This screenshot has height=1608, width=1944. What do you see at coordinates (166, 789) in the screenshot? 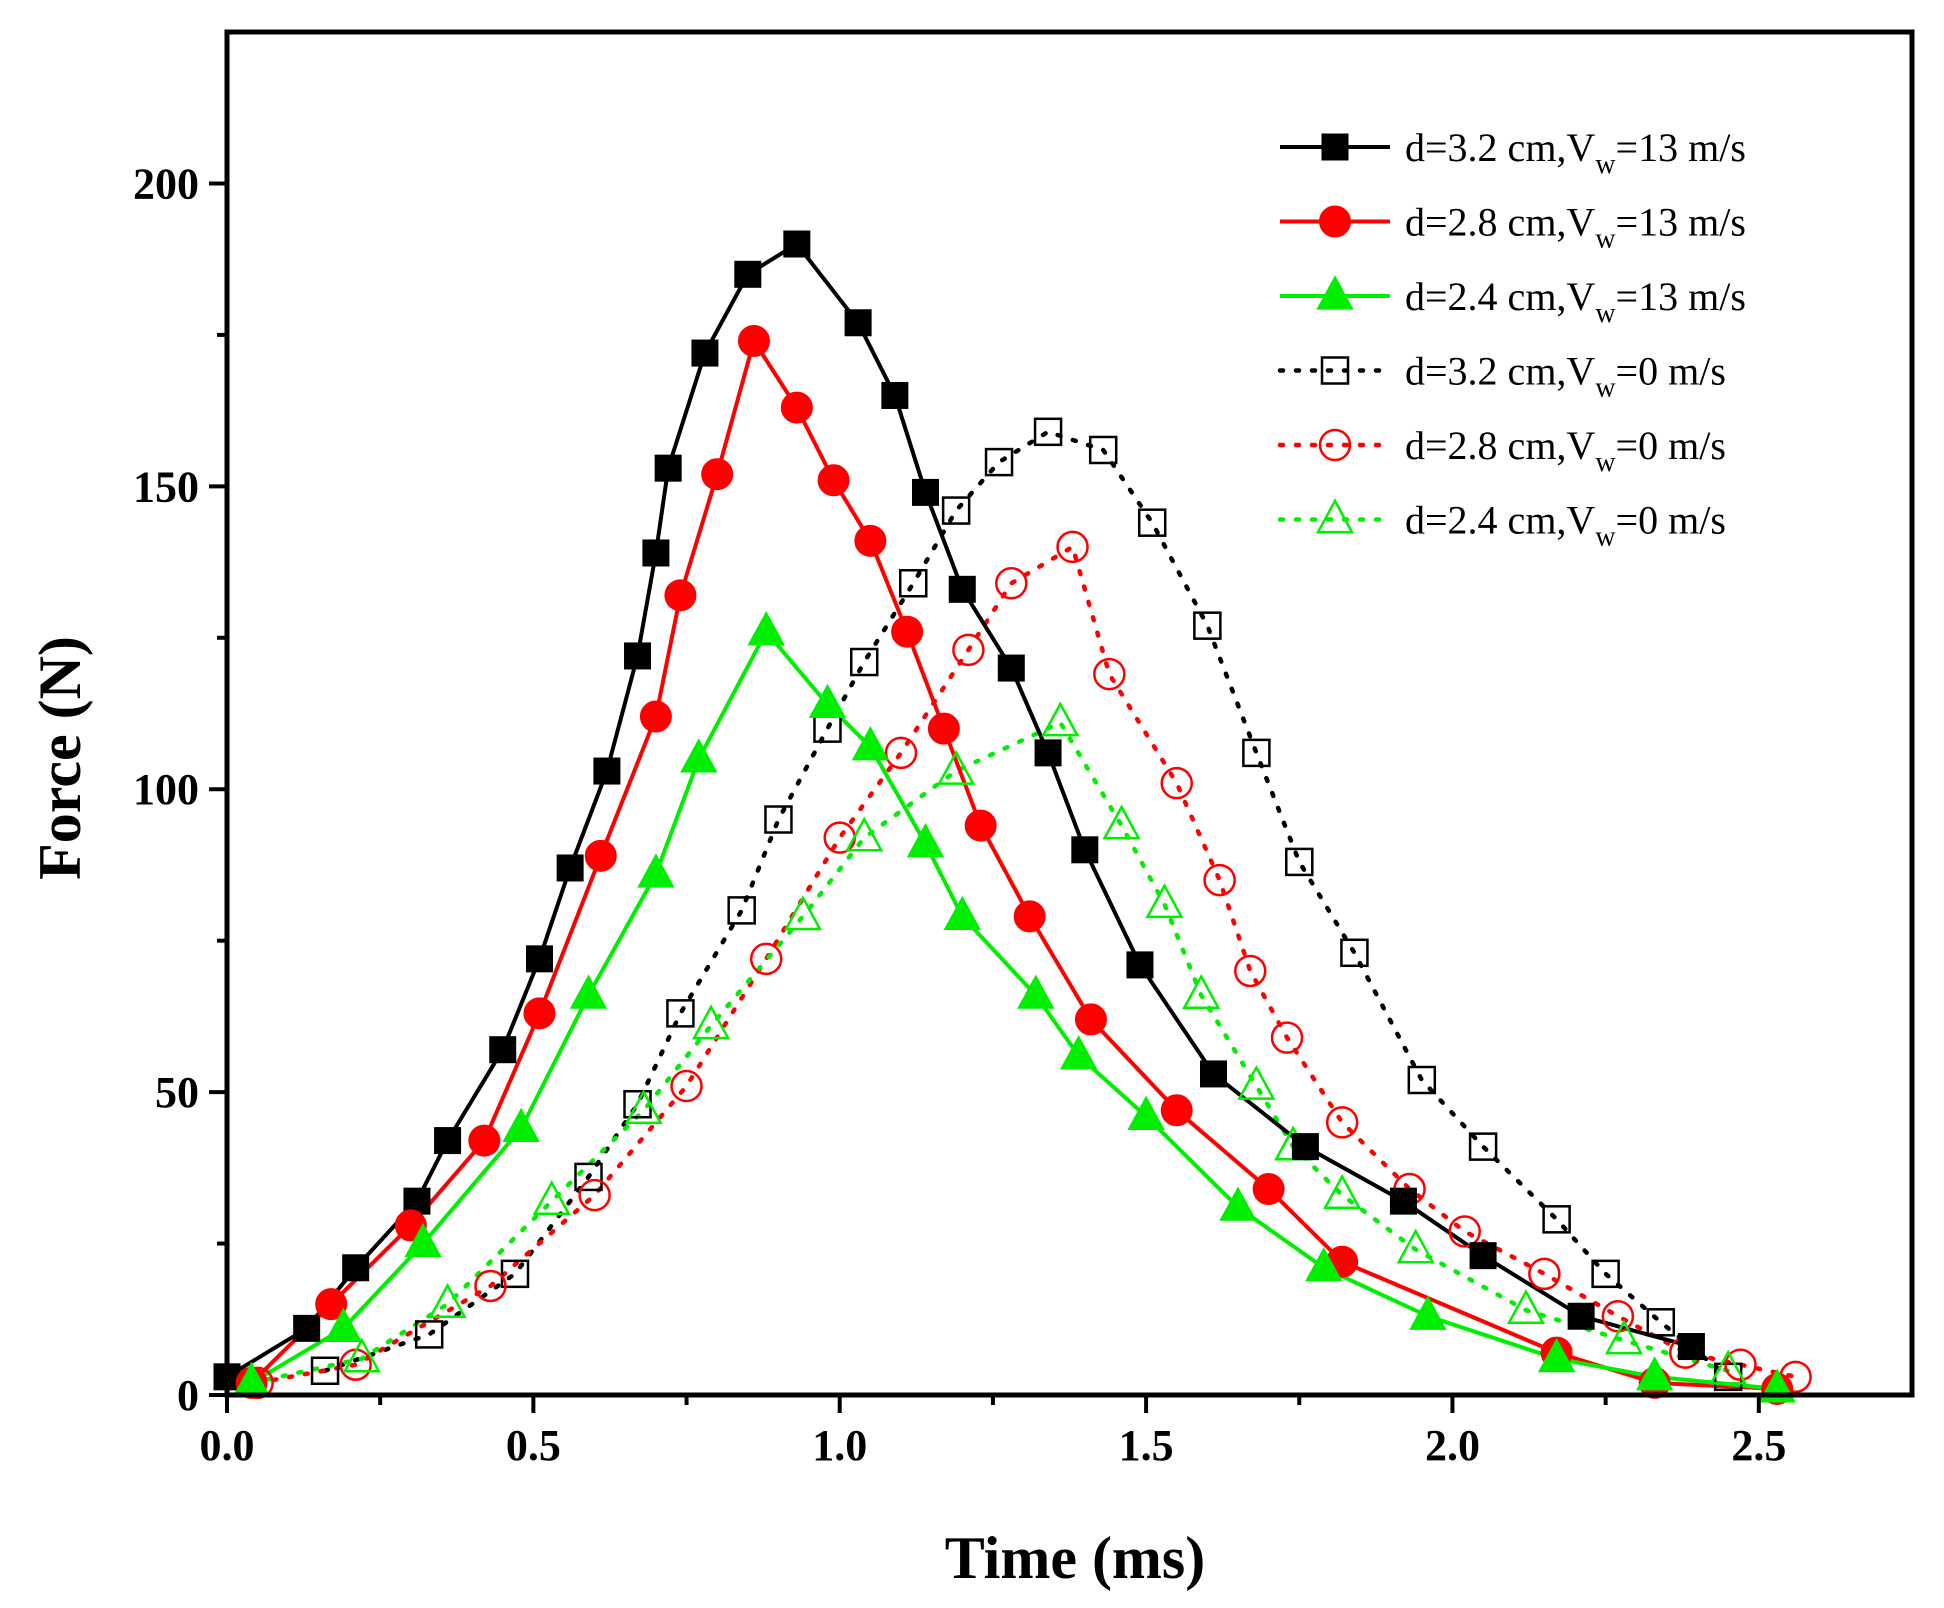
I see `y-tick-label: 100` at bounding box center [166, 789].